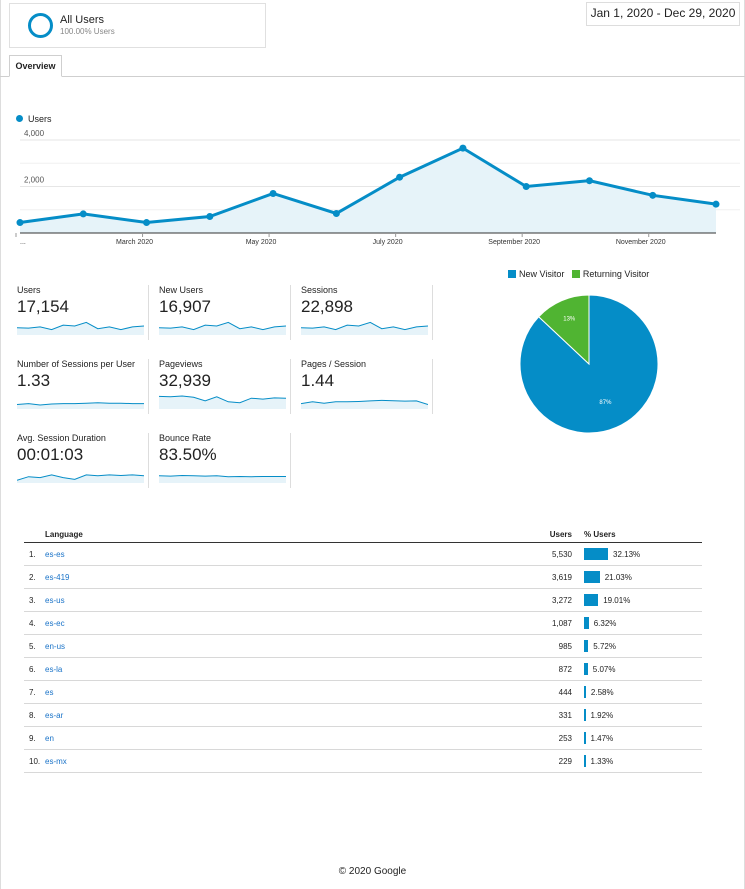  What do you see at coordinates (542, 274) in the screenshot?
I see `pie-legend-new: New Visitor` at bounding box center [542, 274].